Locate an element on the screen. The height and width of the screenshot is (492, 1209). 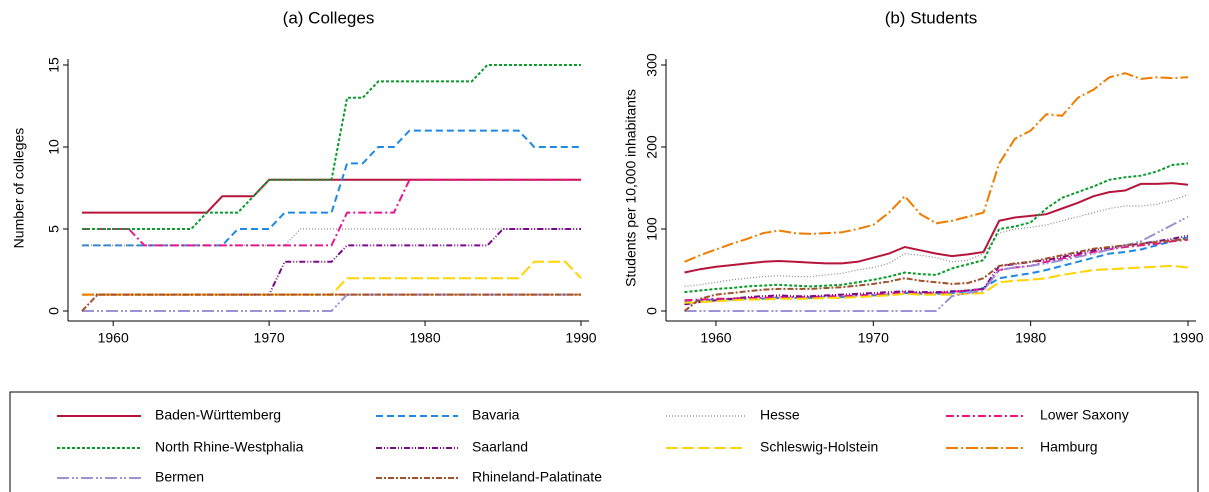
y-tick-label: 5 is located at coordinates (54, 229).